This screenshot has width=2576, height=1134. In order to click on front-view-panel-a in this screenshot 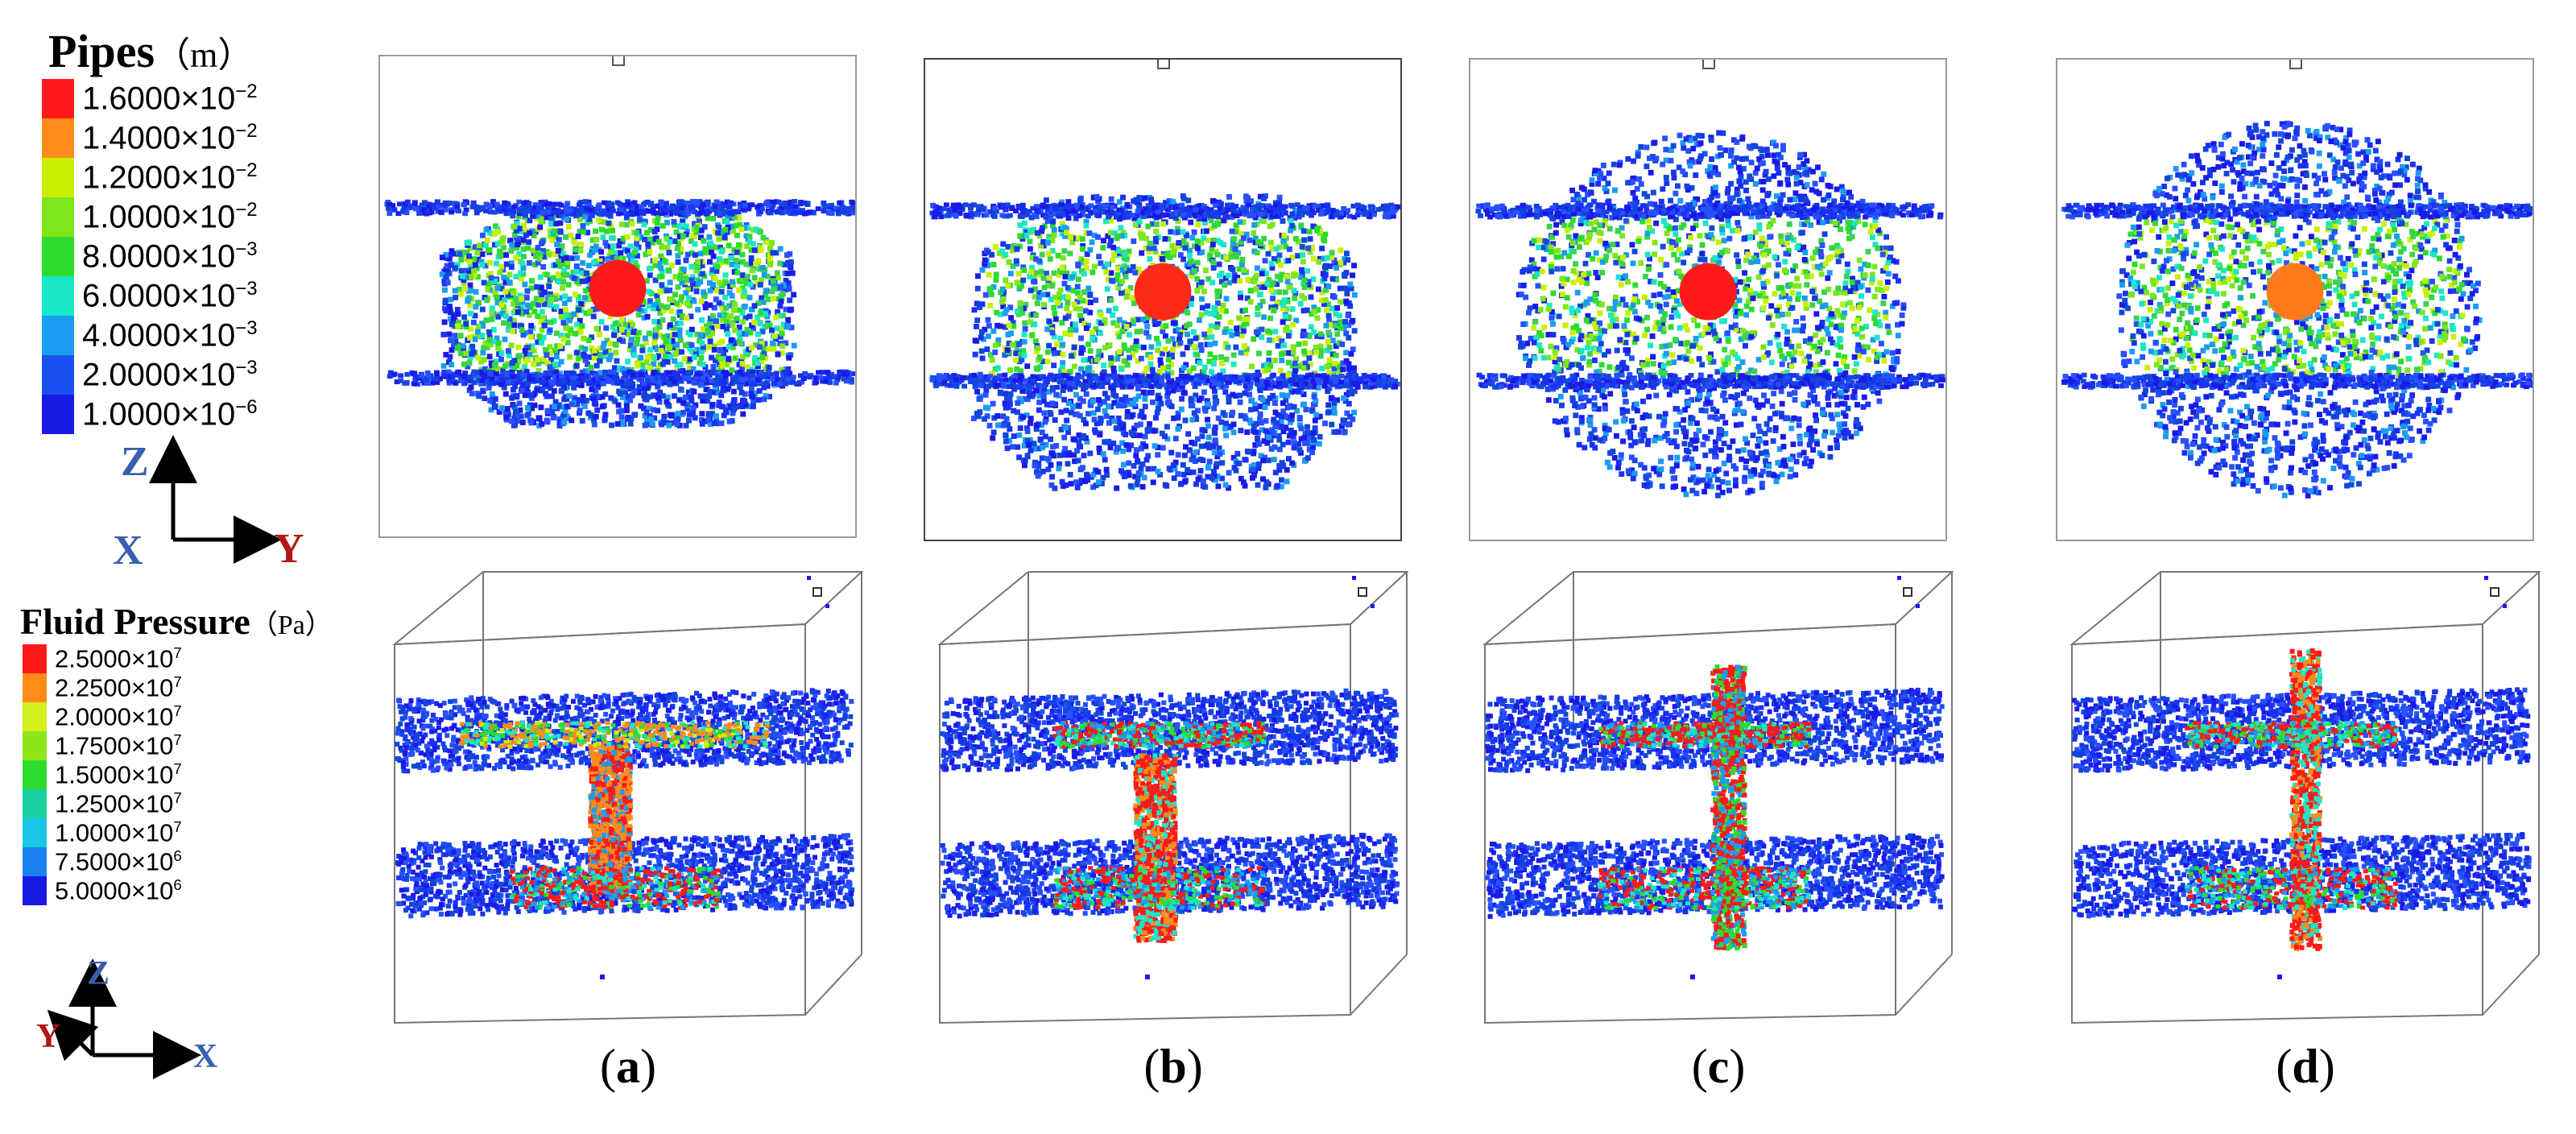, I will do `click(617, 296)`.